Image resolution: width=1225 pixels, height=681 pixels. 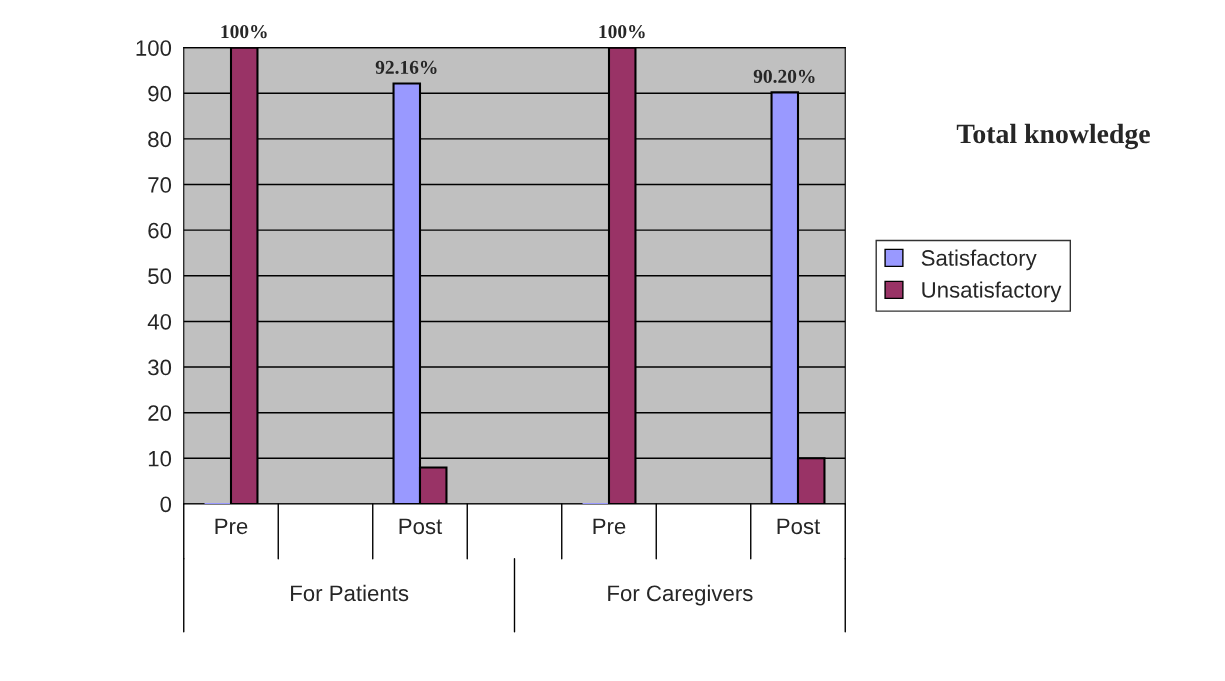 What do you see at coordinates (160, 458) in the screenshot?
I see `y-tick-label: 10` at bounding box center [160, 458].